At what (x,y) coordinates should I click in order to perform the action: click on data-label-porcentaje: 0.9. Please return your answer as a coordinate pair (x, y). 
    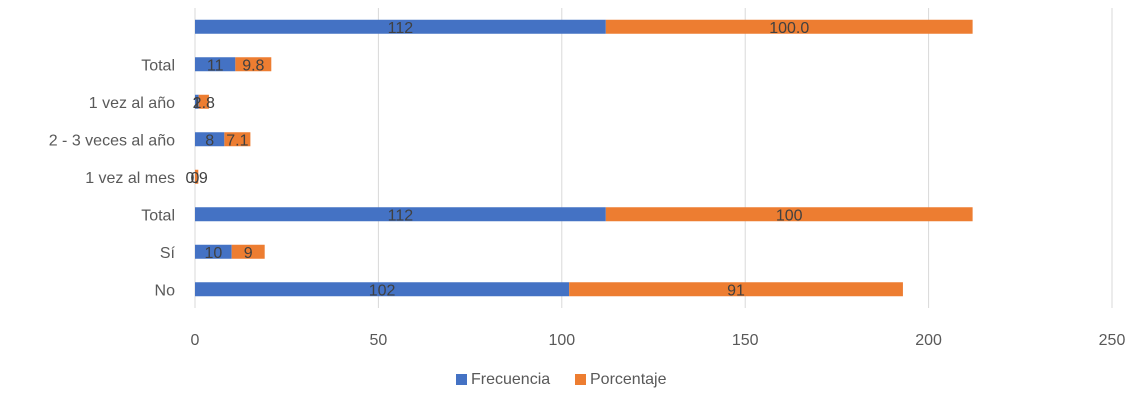
    Looking at the image, I should click on (197, 178).